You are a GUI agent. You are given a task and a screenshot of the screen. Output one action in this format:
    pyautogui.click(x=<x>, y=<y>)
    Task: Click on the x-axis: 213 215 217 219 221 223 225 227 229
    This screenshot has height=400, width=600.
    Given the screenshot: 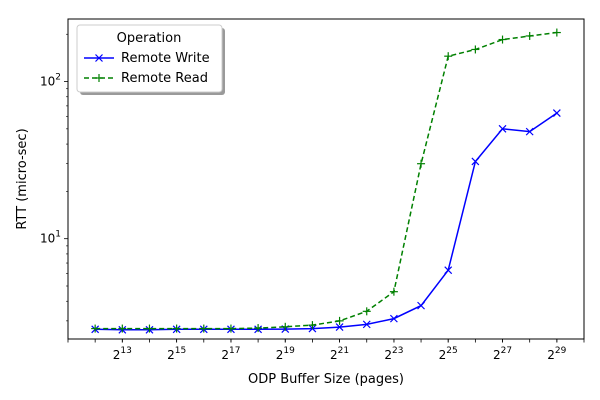 What is the action you would take?
    pyautogui.click(x=326, y=350)
    